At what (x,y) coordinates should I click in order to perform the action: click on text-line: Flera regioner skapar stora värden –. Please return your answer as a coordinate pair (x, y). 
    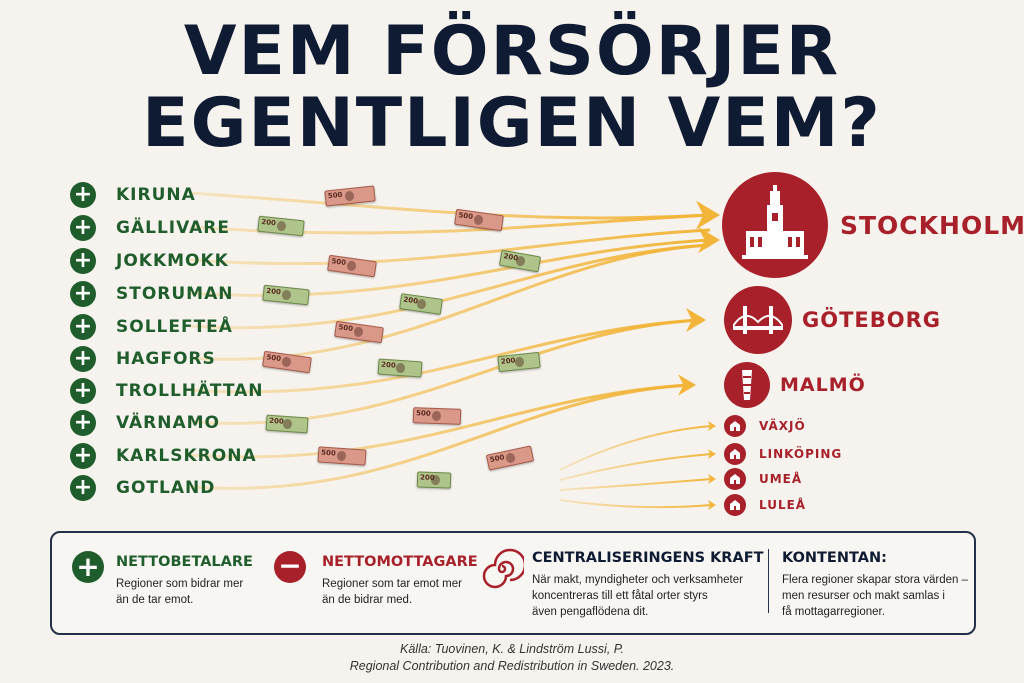
    Looking at the image, I should click on (875, 580).